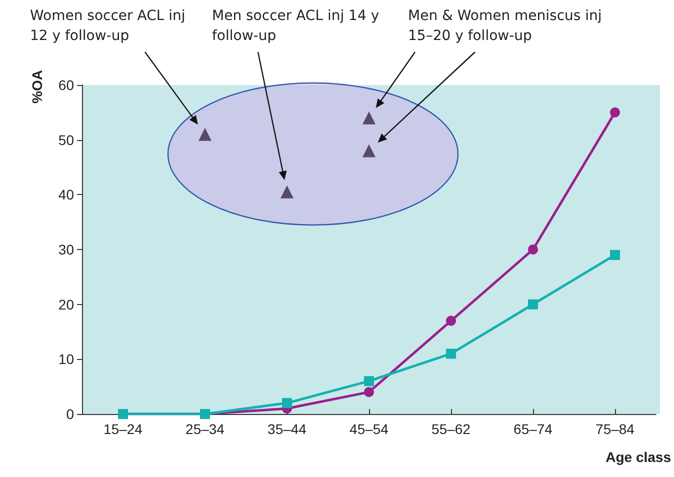 The width and height of the screenshot is (674, 477). Describe the element at coordinates (369, 429) in the screenshot. I see `x-tick-label: 45–54` at that location.